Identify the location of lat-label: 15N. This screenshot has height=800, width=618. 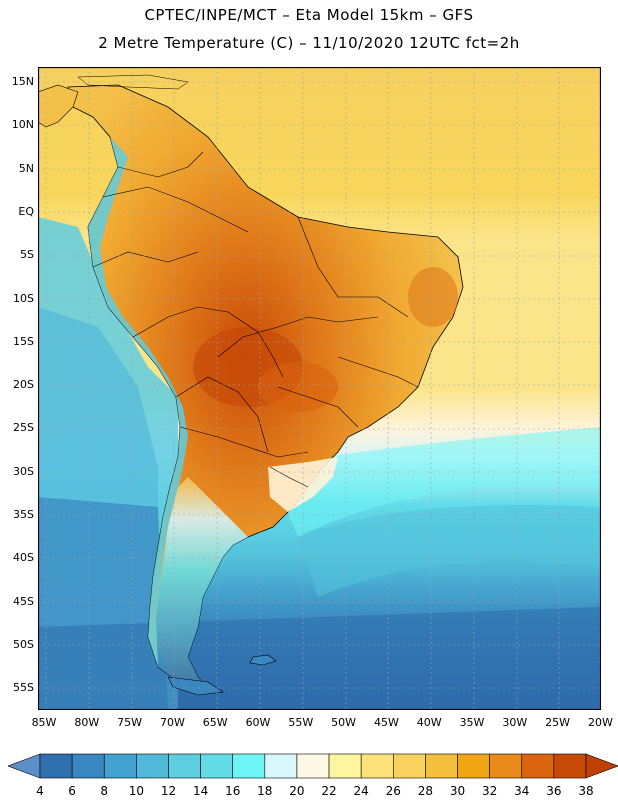
(22, 81).